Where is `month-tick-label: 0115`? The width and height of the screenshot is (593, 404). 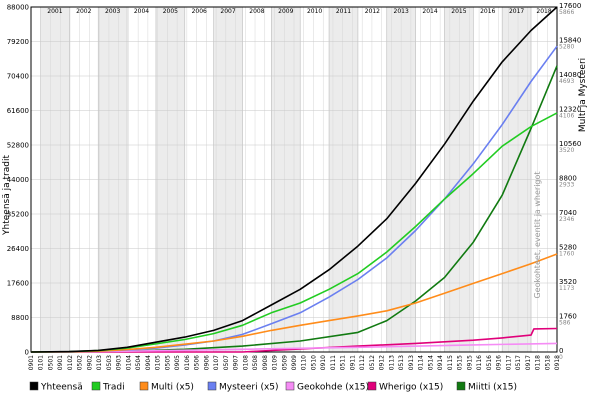 month-tick-label: 0115 is located at coordinates (450, 362).